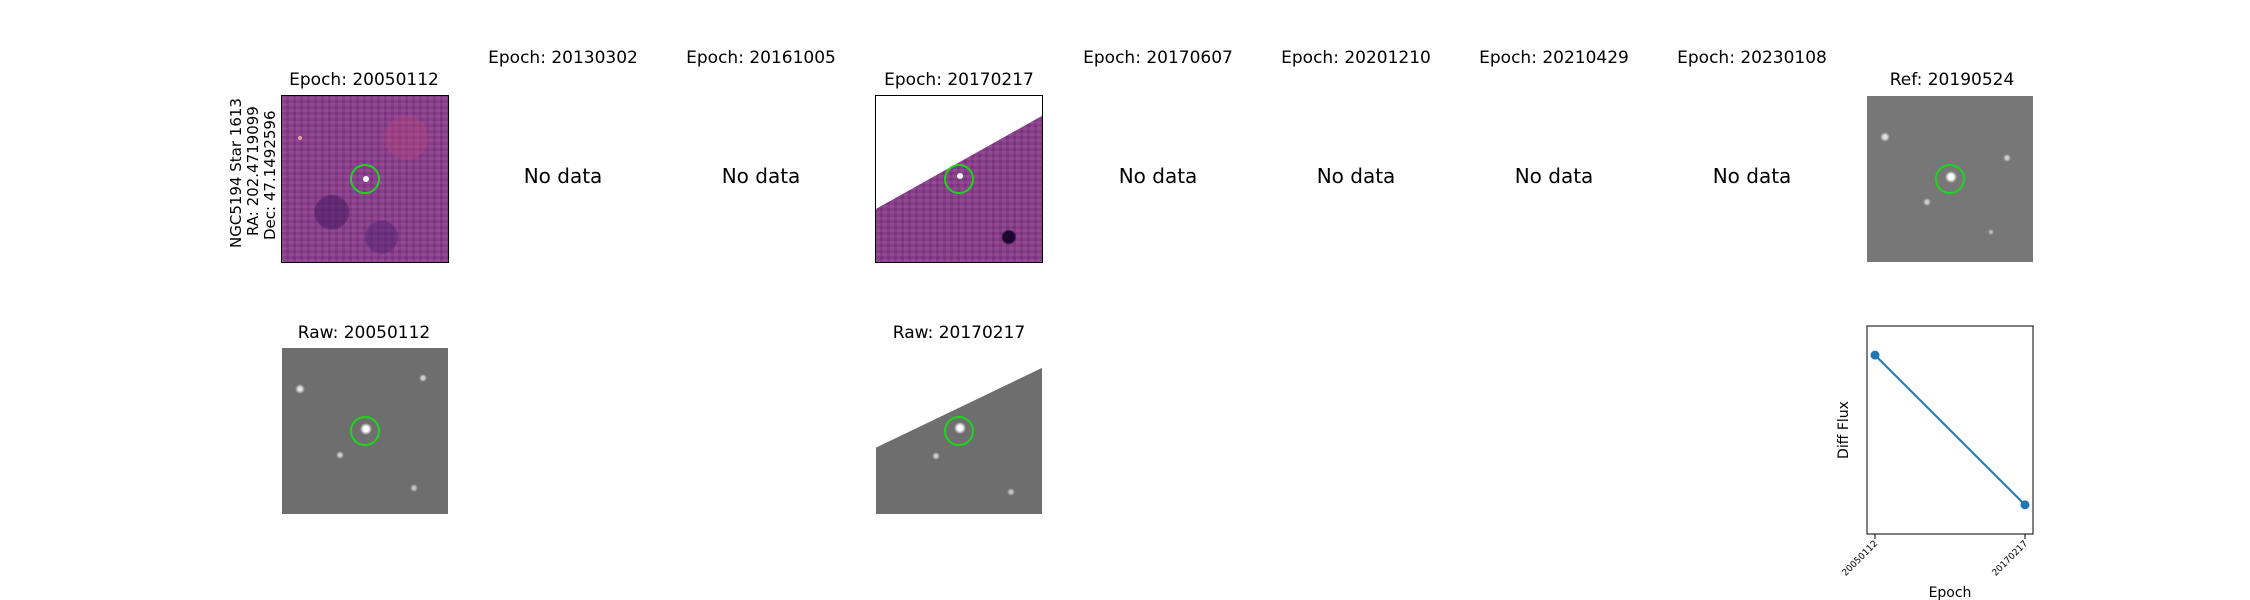 The width and height of the screenshot is (2250, 600). I want to click on row-label-line1: NGC5194 Star 1613, so click(236, 173).